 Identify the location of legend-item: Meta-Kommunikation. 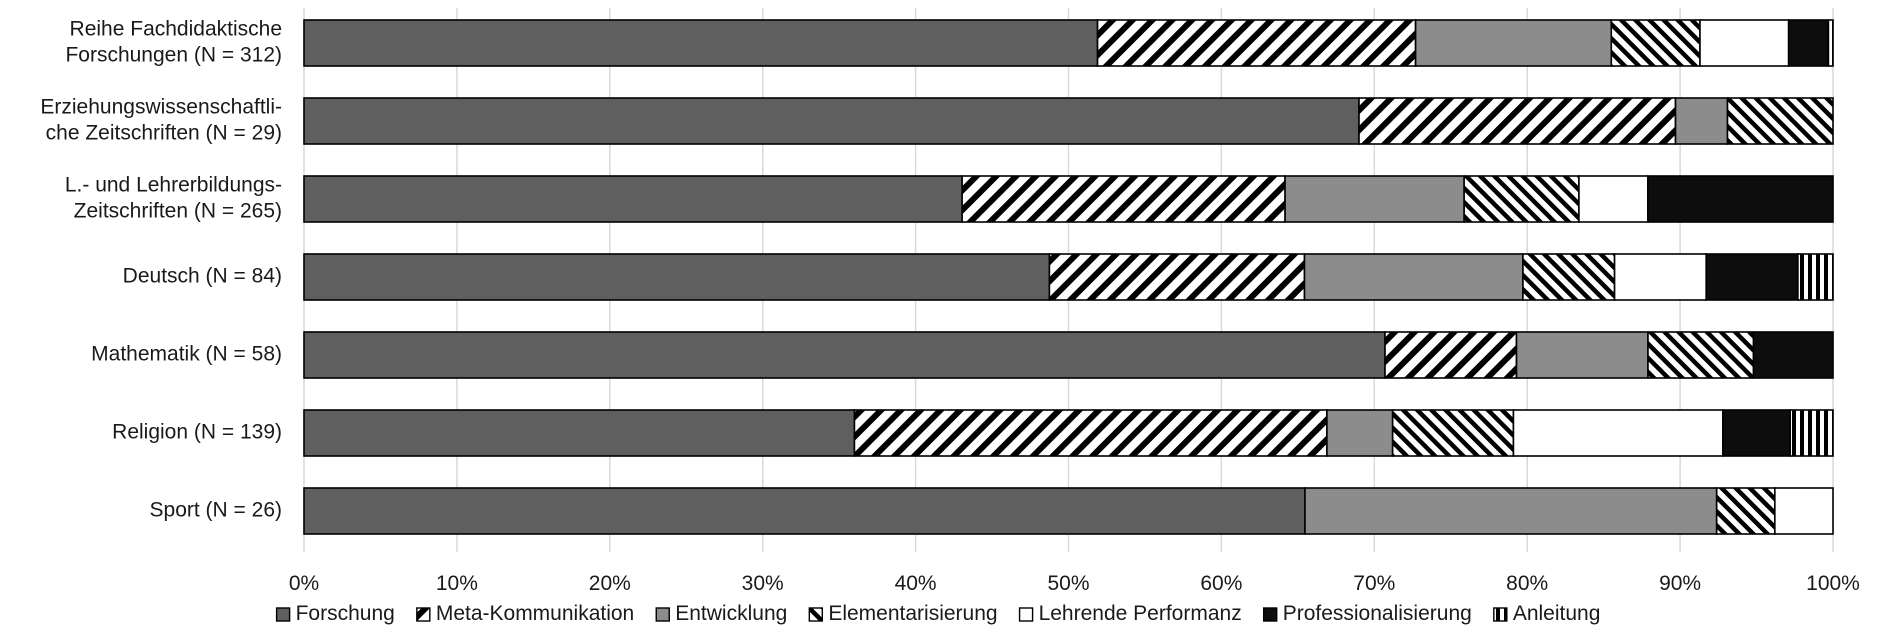
(525, 613).